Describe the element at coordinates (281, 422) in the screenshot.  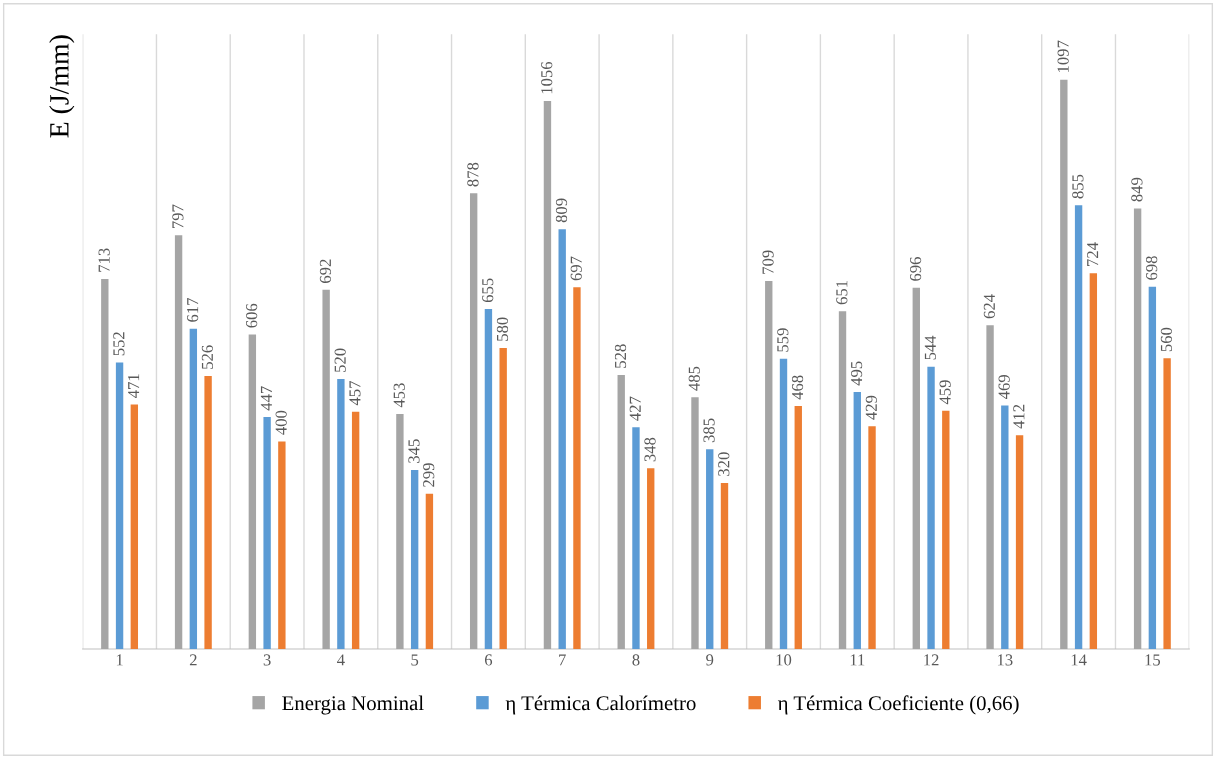
I see `data-label: 400` at that location.